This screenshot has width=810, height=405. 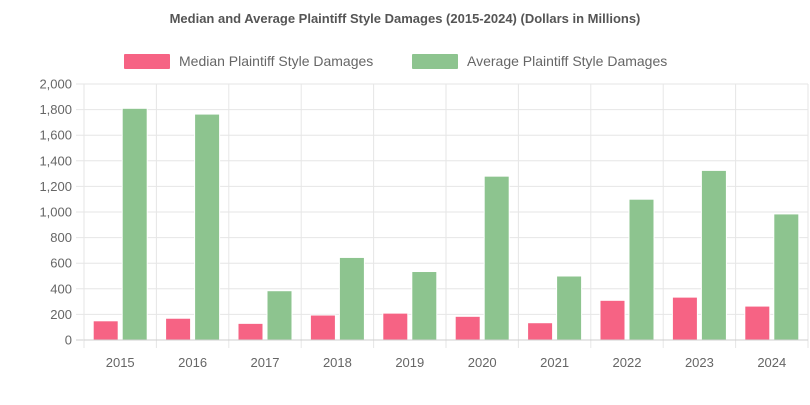 I want to click on legend-swatch-median, so click(x=147, y=61).